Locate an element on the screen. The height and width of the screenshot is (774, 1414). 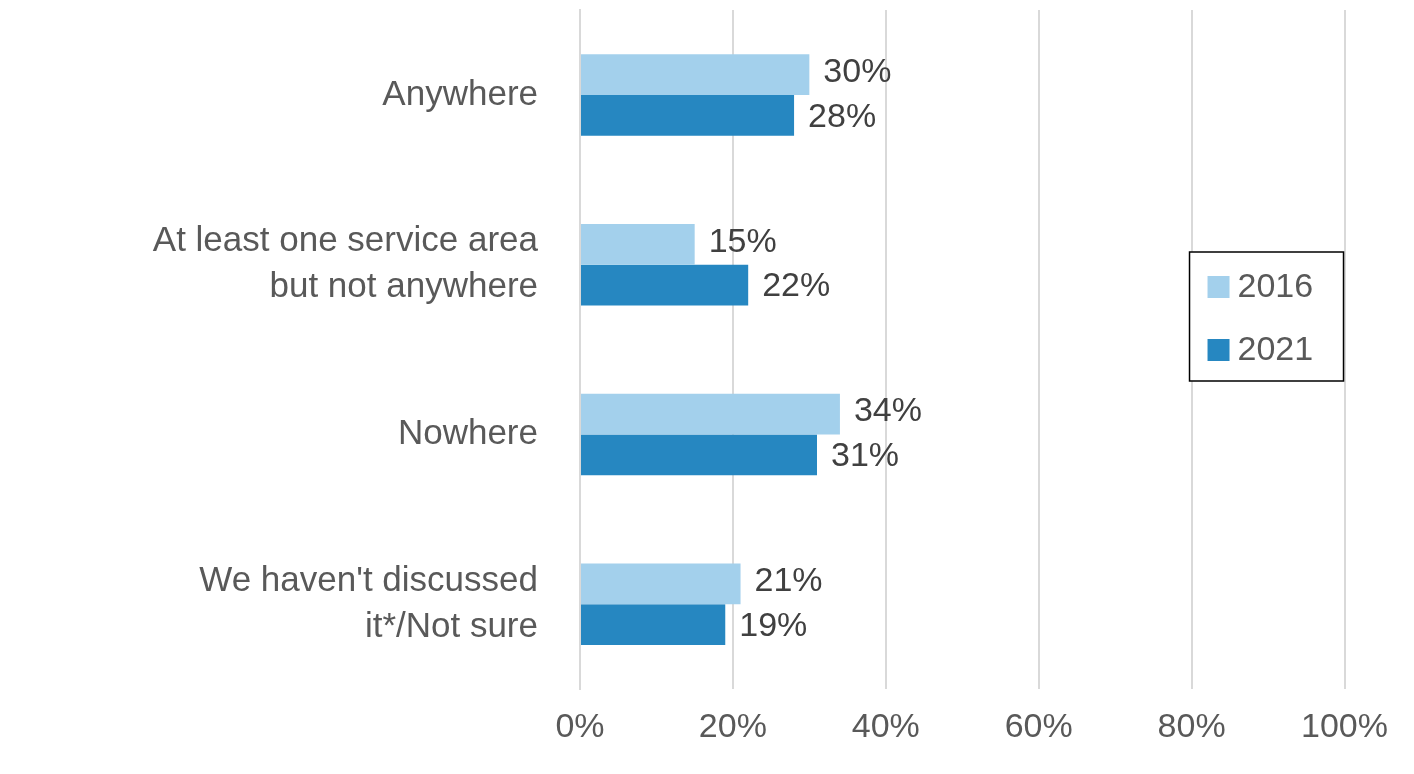
x-tick-label: 80% is located at coordinates (1191, 724).